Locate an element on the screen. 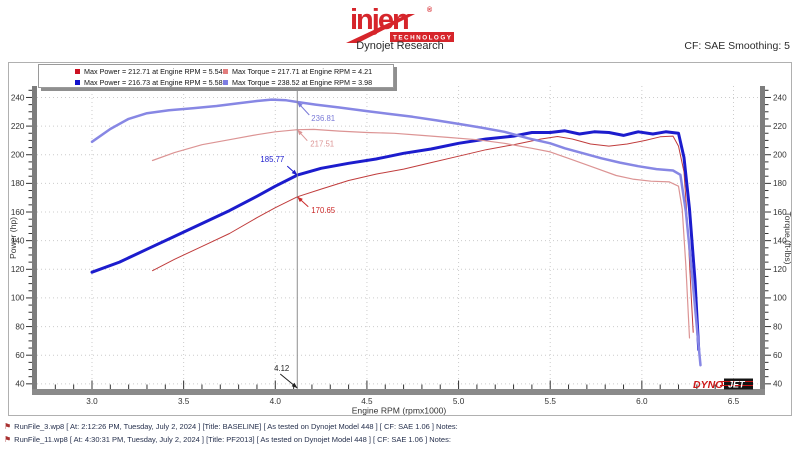  power-tick-label: 100 is located at coordinates (18, 298).